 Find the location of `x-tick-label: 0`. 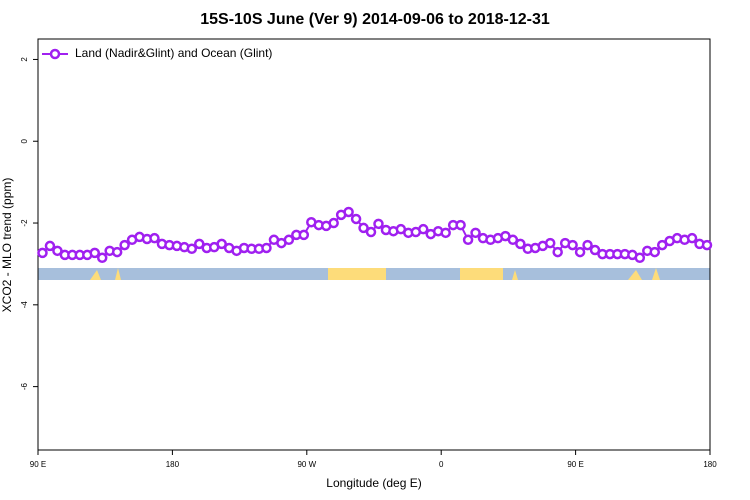

x-tick-label: 0 is located at coordinates (441, 464).